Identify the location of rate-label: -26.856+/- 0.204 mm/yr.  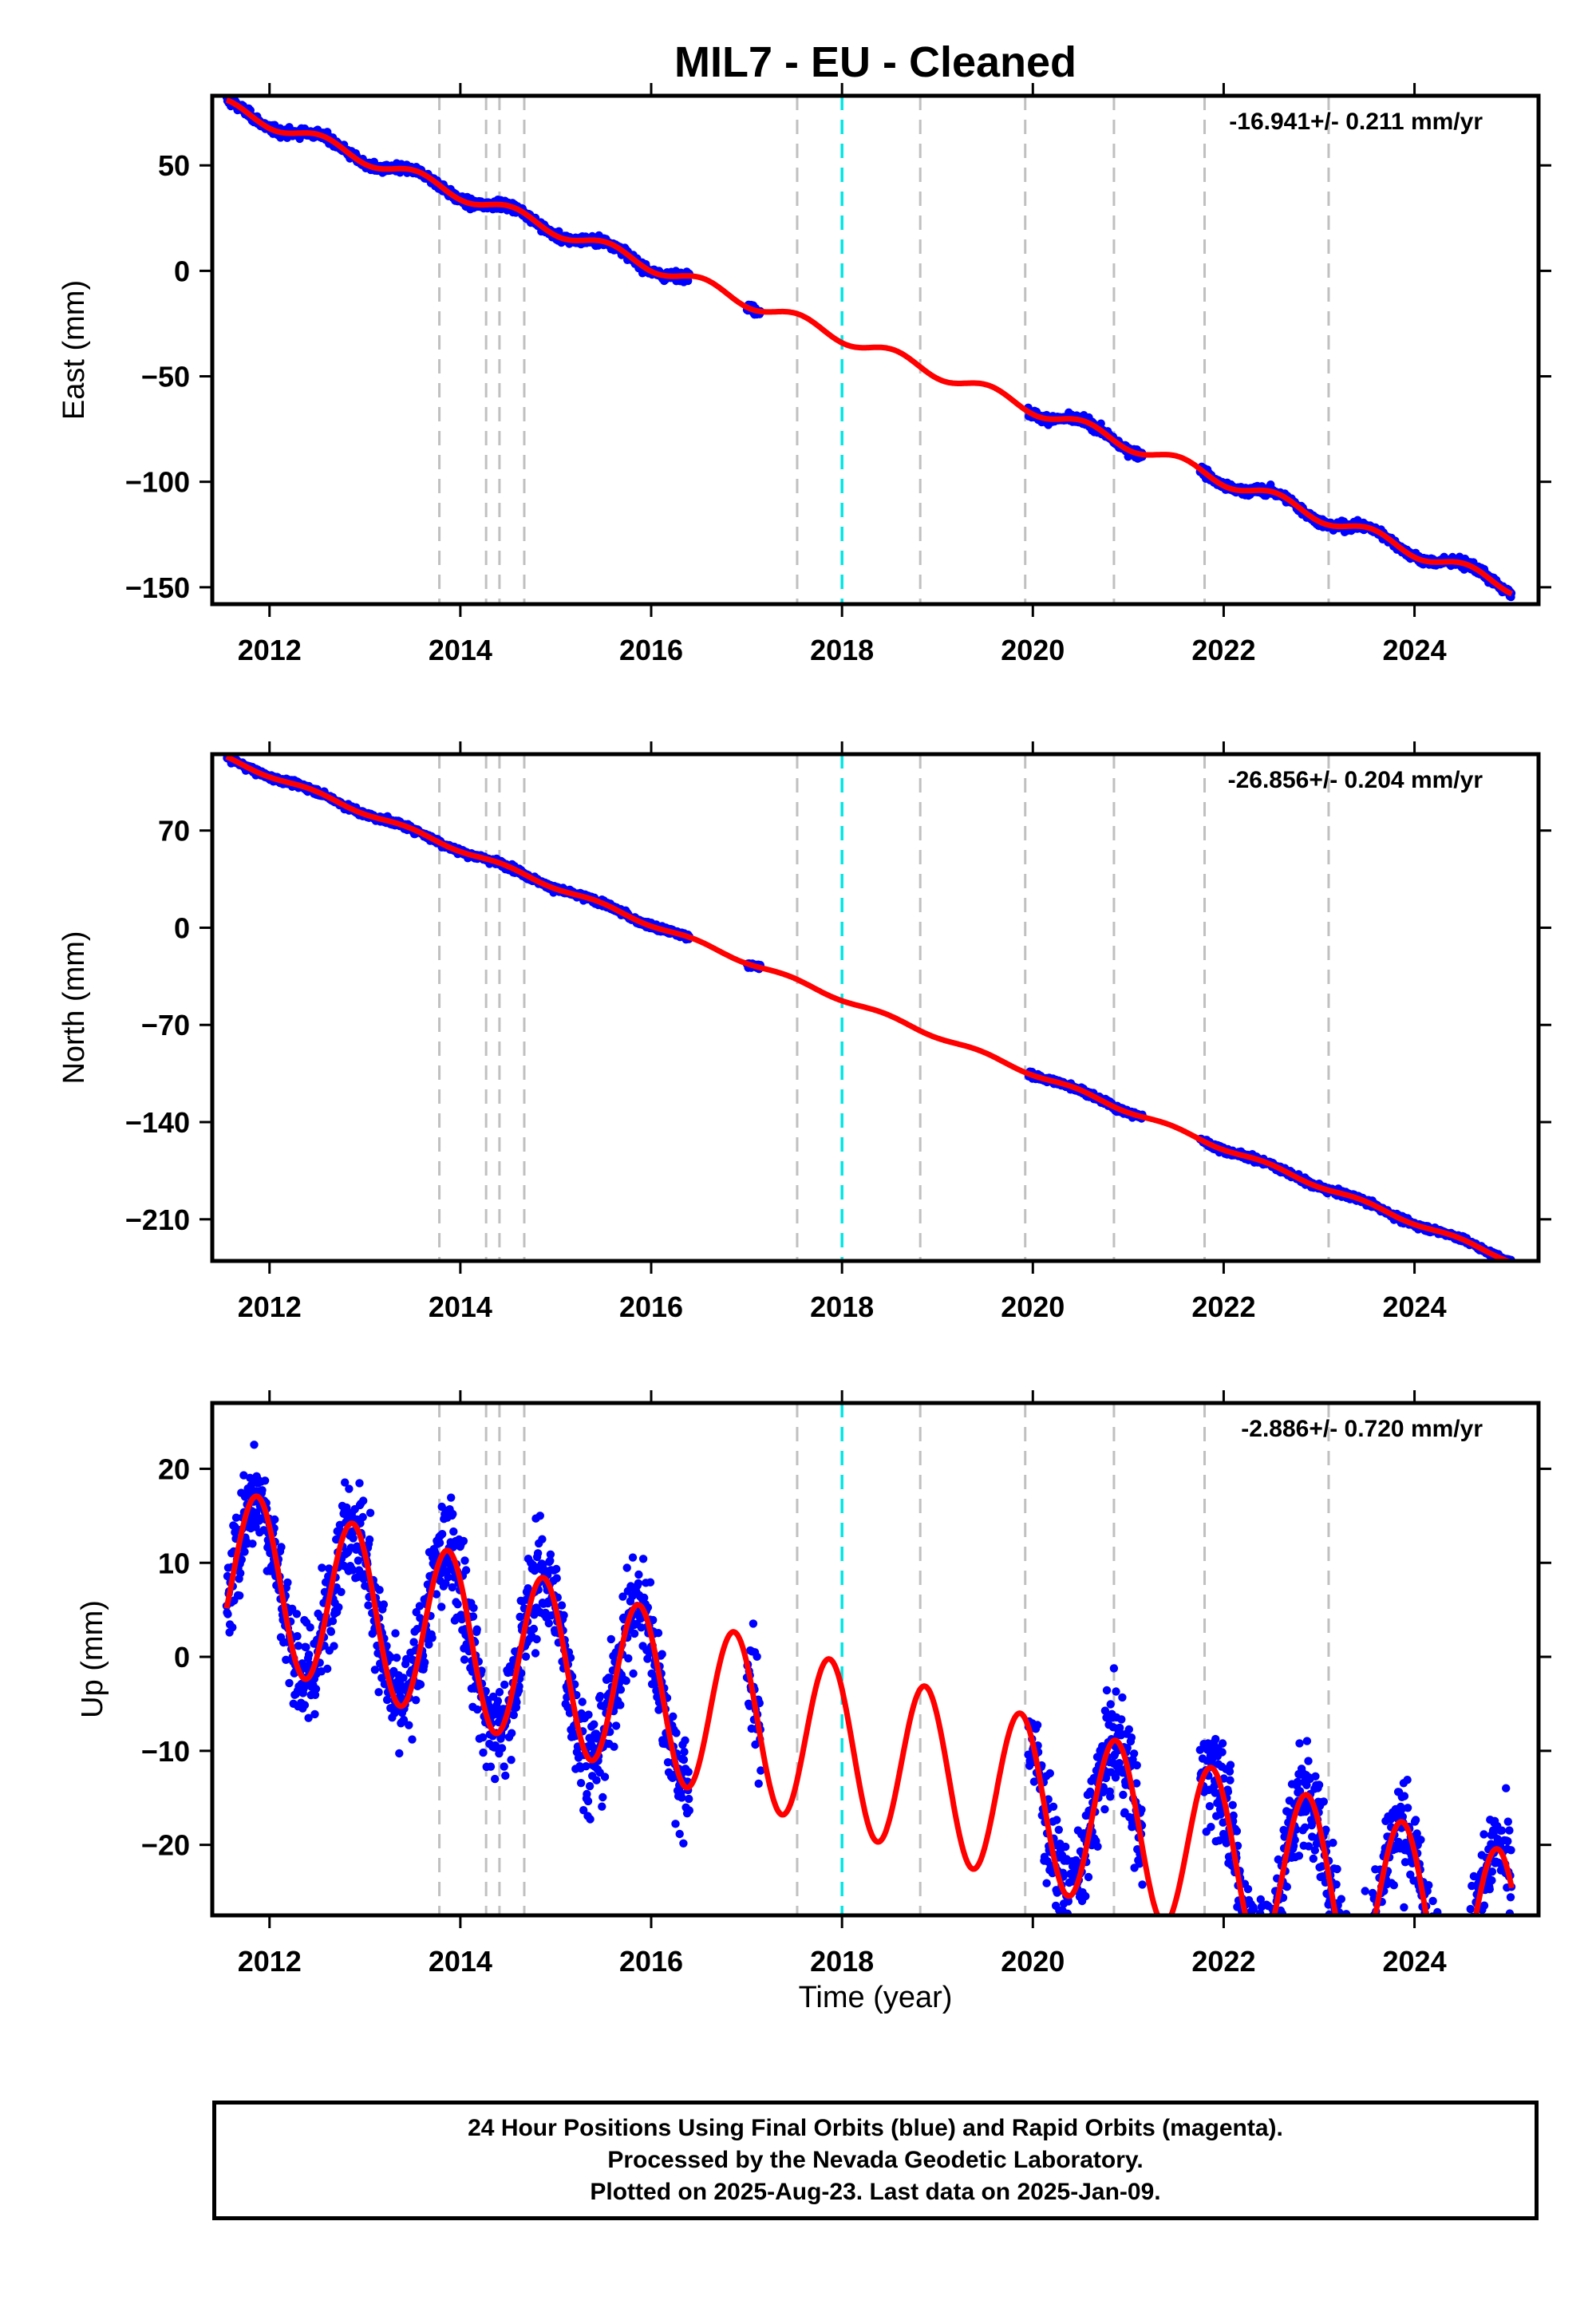
(1355, 780).